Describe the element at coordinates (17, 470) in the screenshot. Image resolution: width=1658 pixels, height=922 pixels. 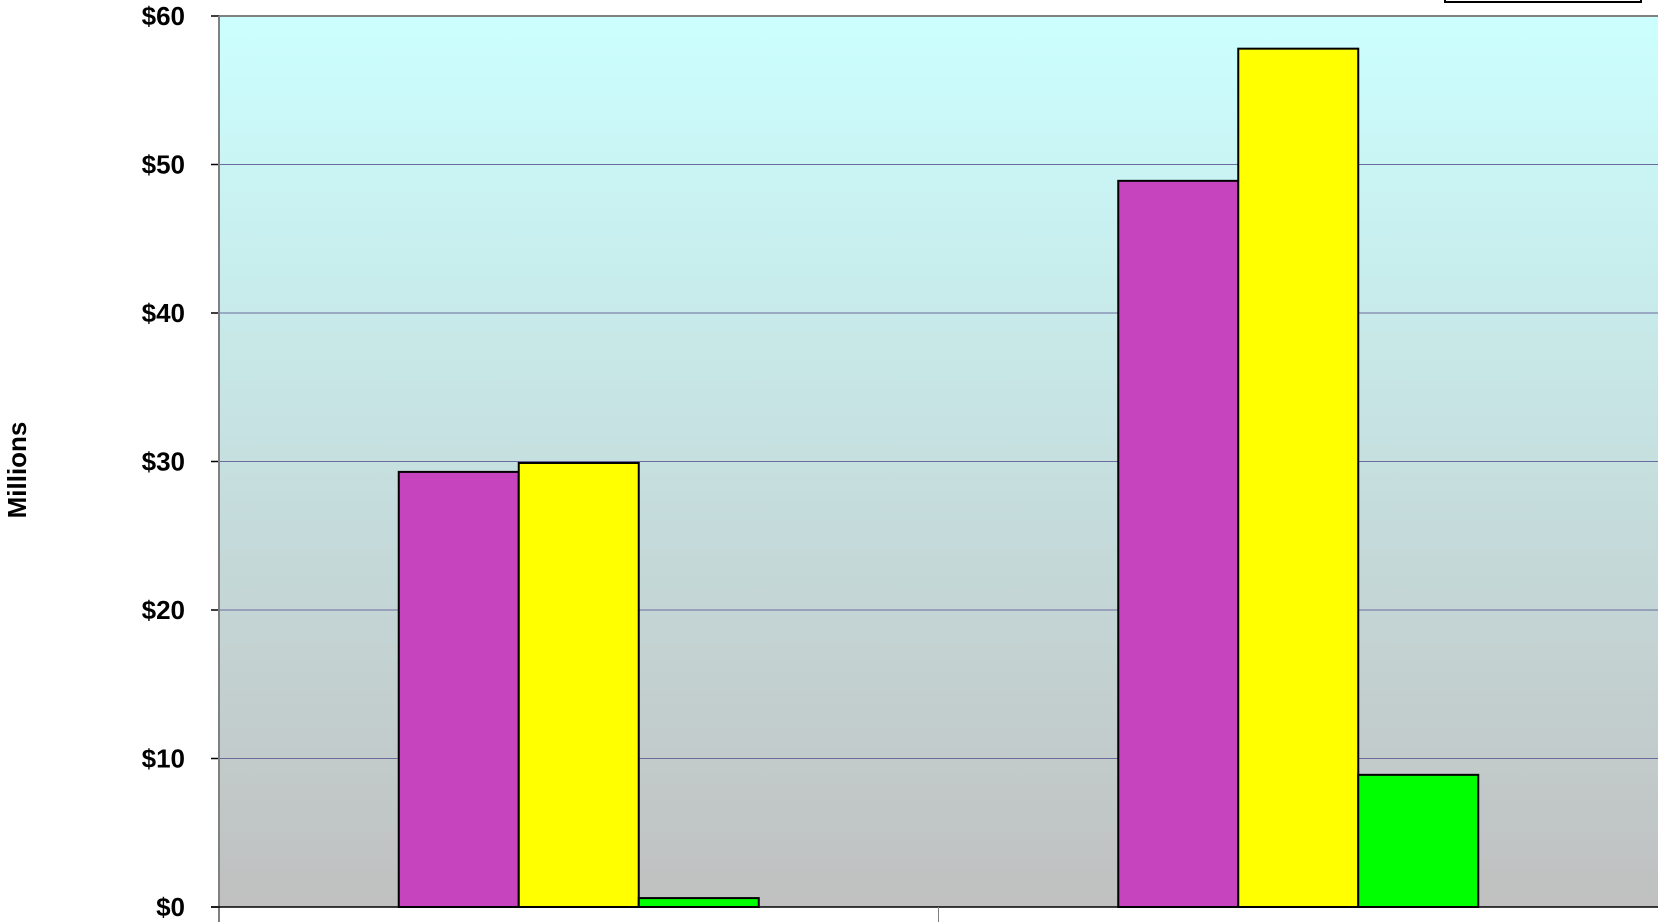
I see `y-axis-title: Millions` at that location.